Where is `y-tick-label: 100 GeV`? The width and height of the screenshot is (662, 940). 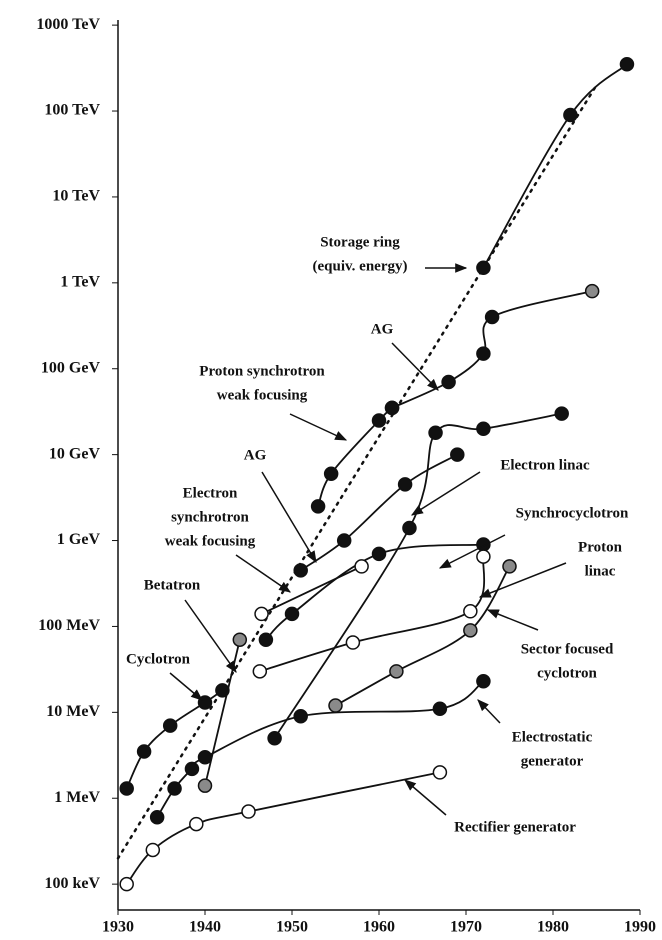
y-tick-label: 100 GeV is located at coordinates (71, 367).